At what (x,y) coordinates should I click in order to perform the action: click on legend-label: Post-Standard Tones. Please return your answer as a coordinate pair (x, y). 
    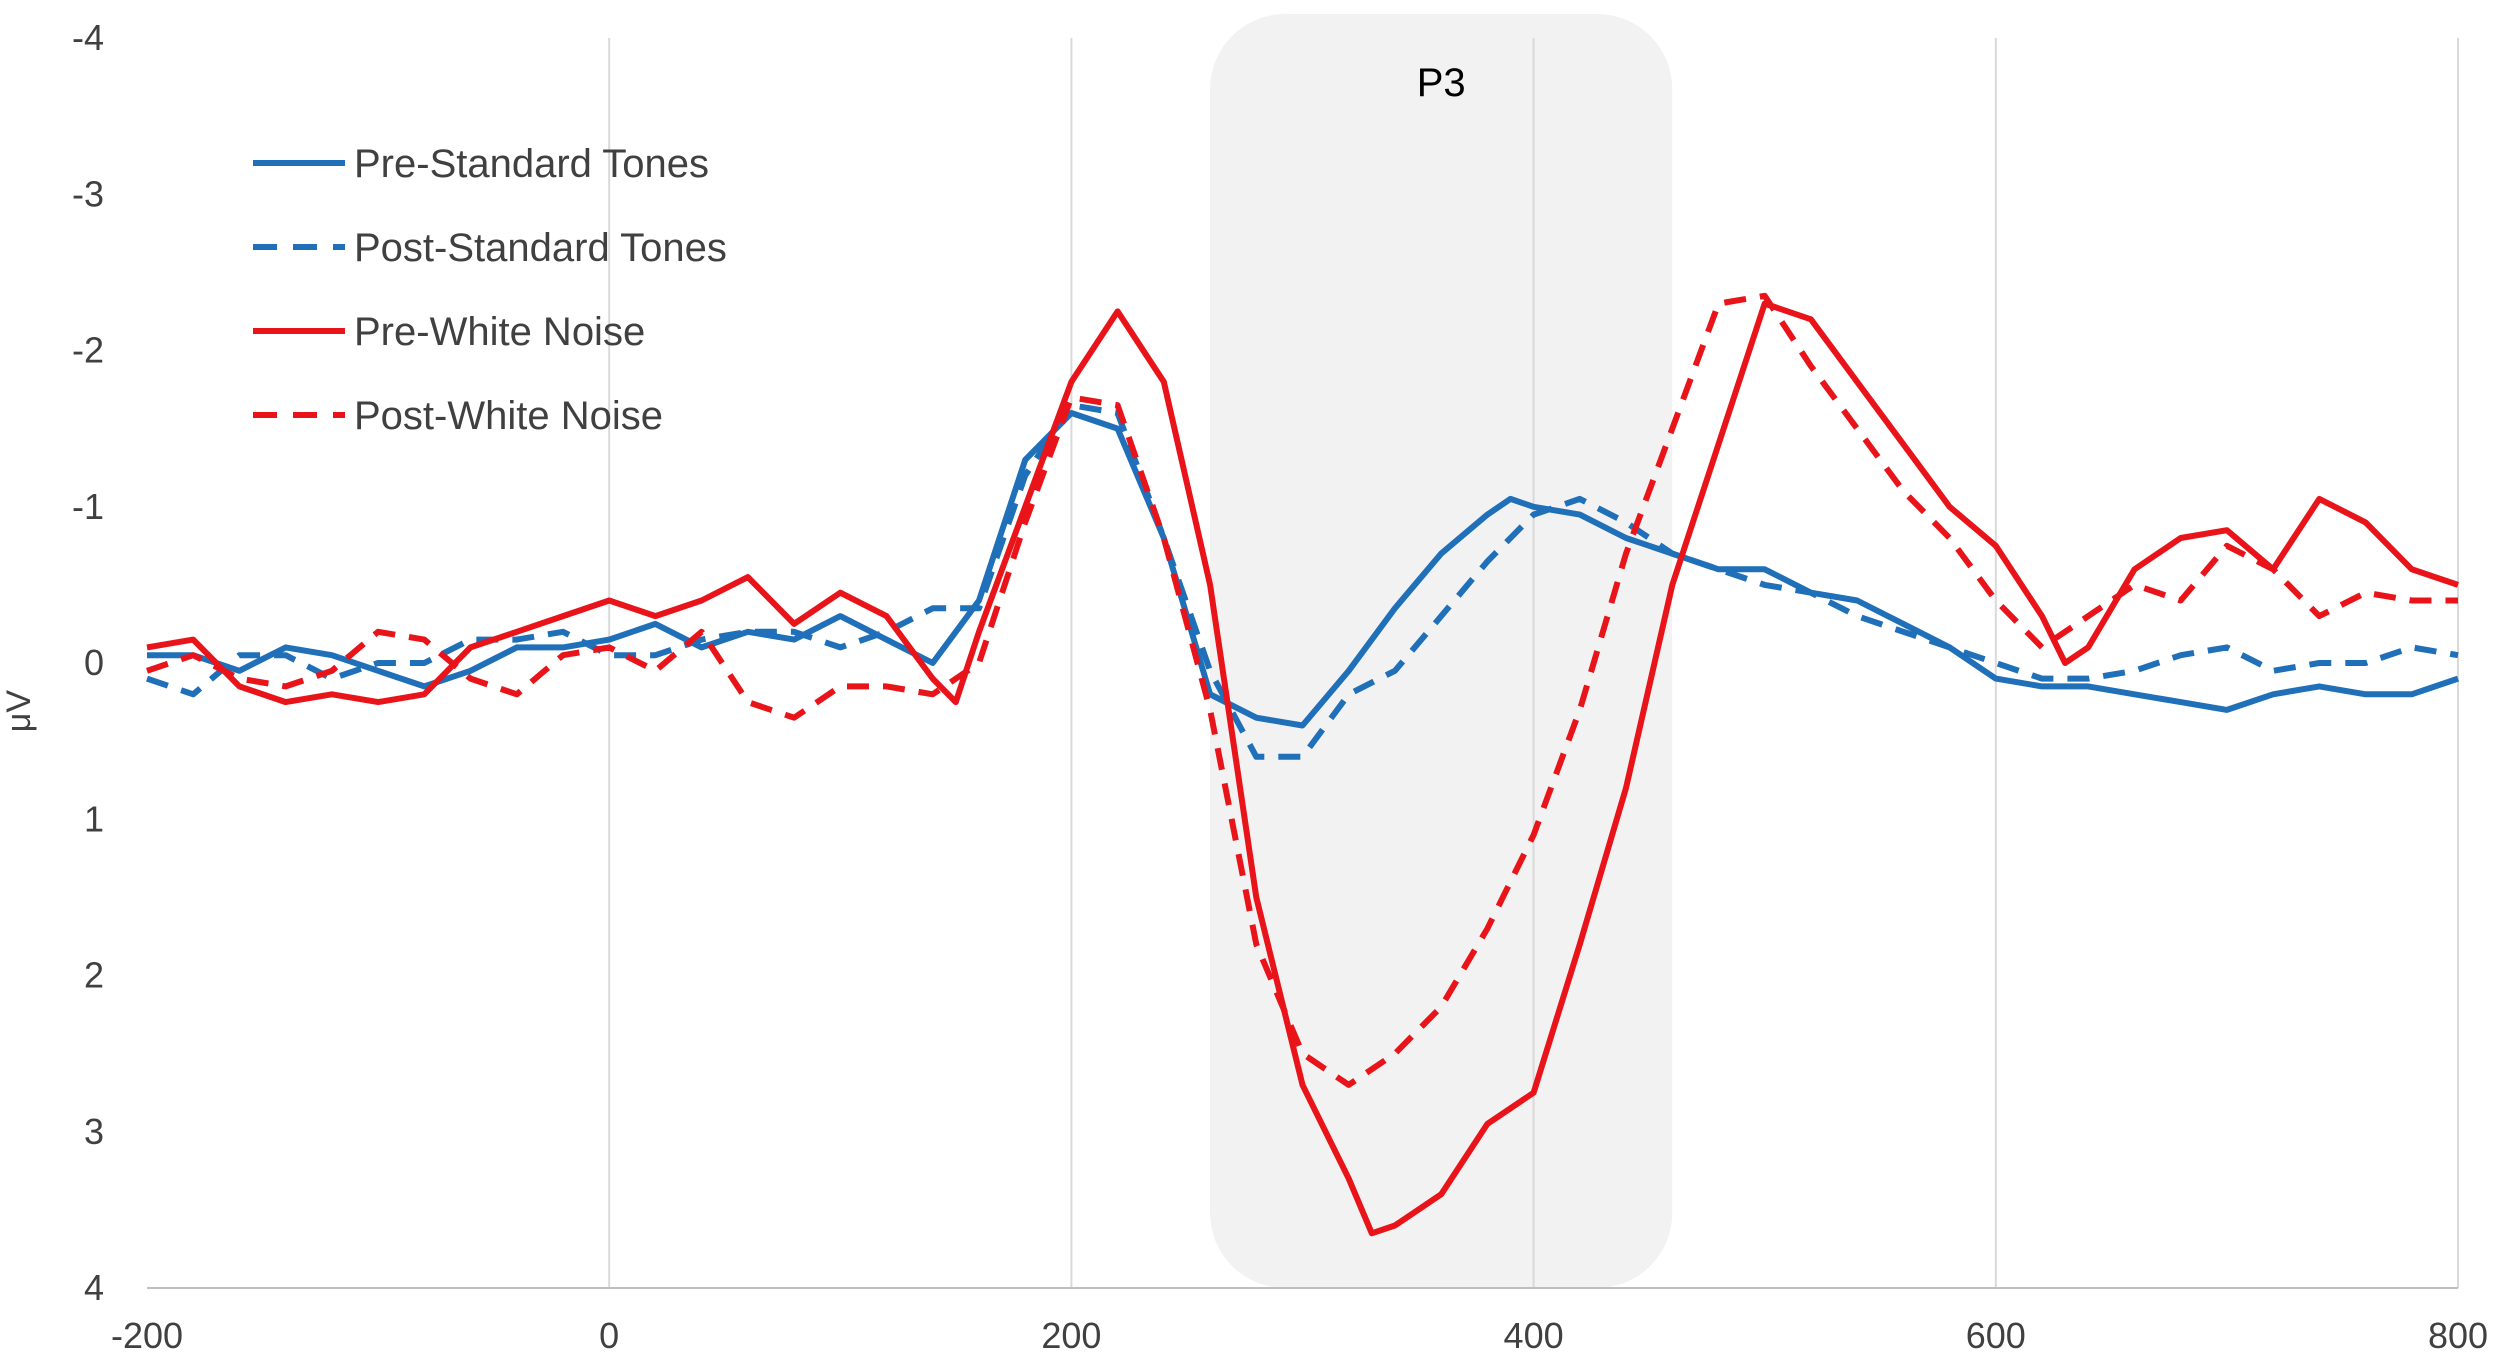
    Looking at the image, I should click on (540, 248).